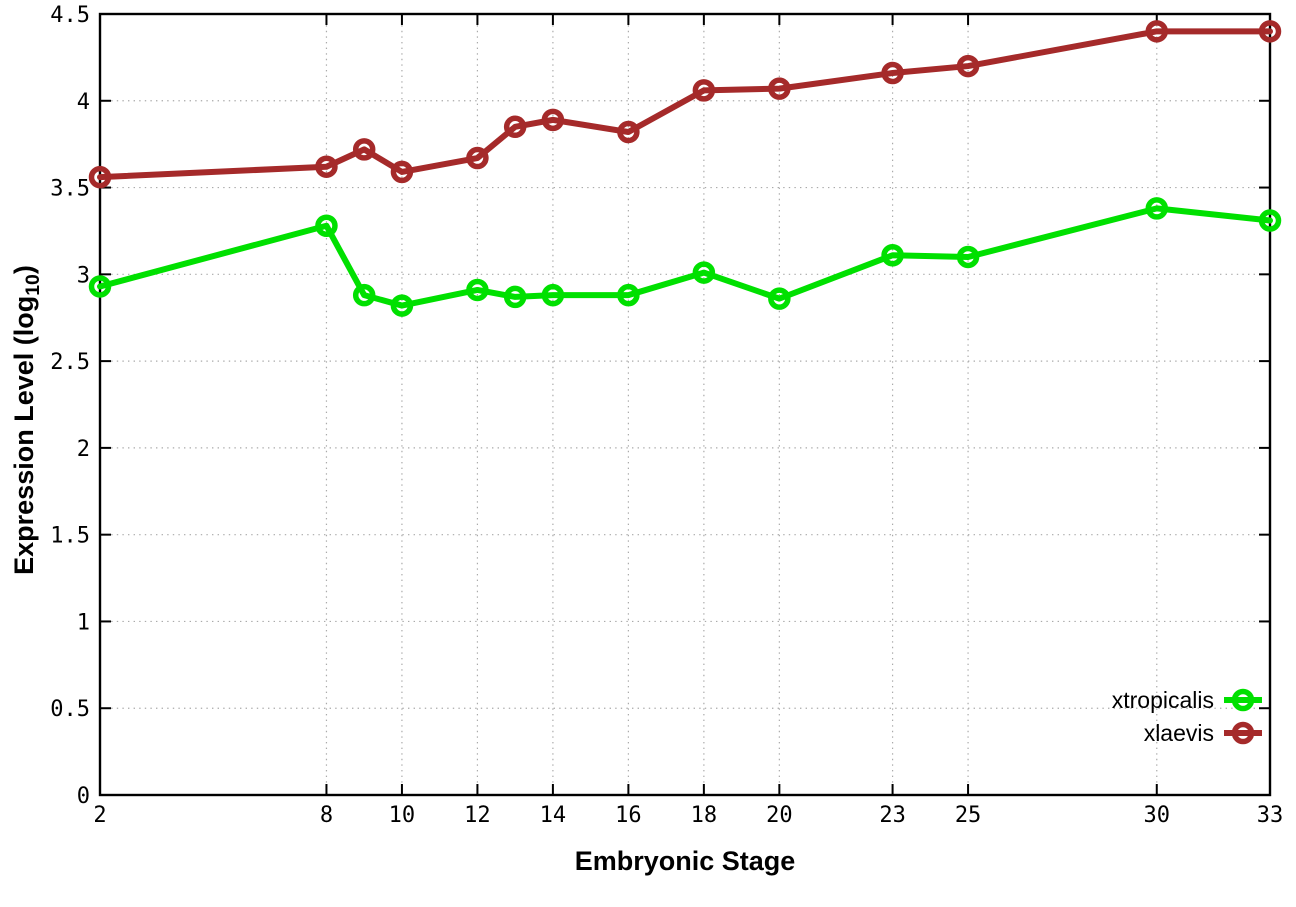 The width and height of the screenshot is (1296, 907). Describe the element at coordinates (1163, 700) in the screenshot. I see `legend-label-xtropicalis: xtropicalis` at that location.